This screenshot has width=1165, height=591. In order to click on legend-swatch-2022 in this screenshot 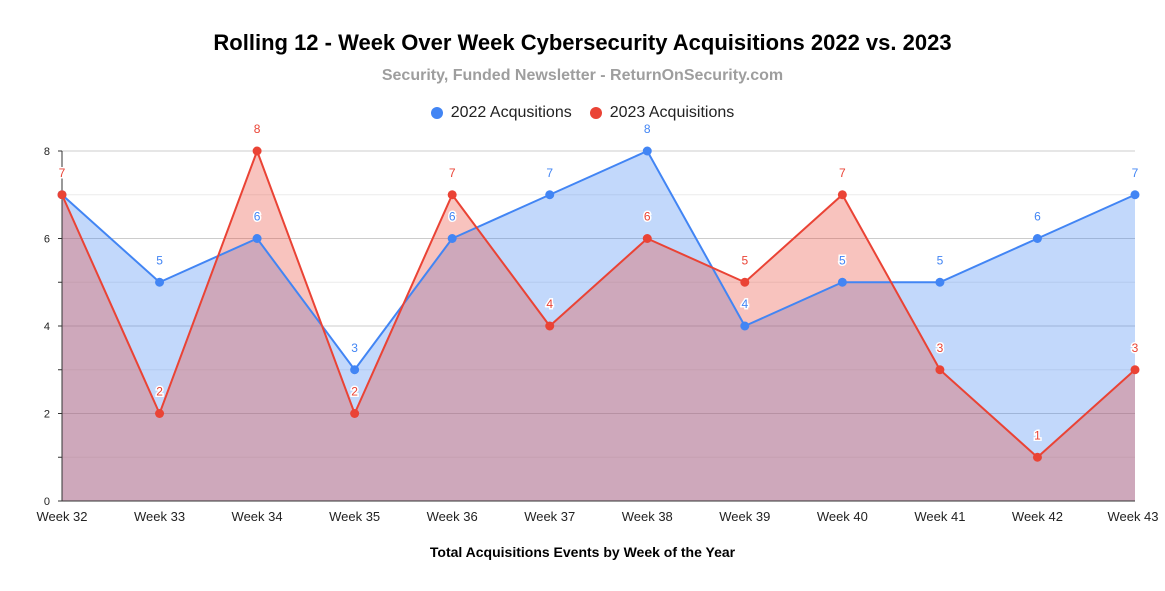, I will do `click(436, 113)`.